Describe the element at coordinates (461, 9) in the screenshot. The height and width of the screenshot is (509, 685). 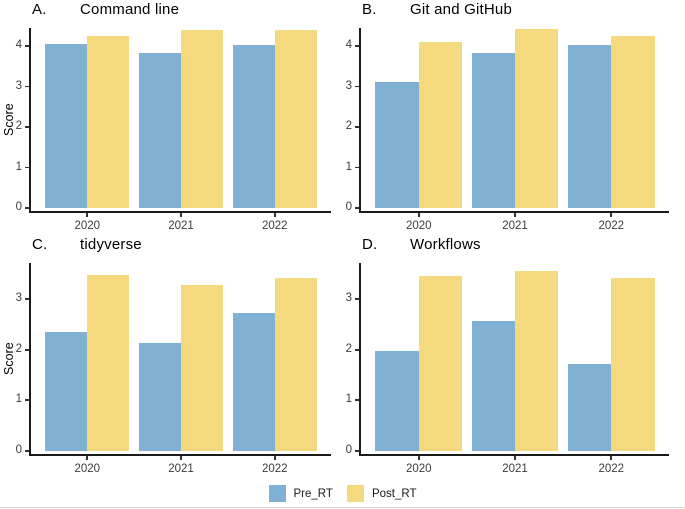
I see `panel-title-text: Git and GitHub` at that location.